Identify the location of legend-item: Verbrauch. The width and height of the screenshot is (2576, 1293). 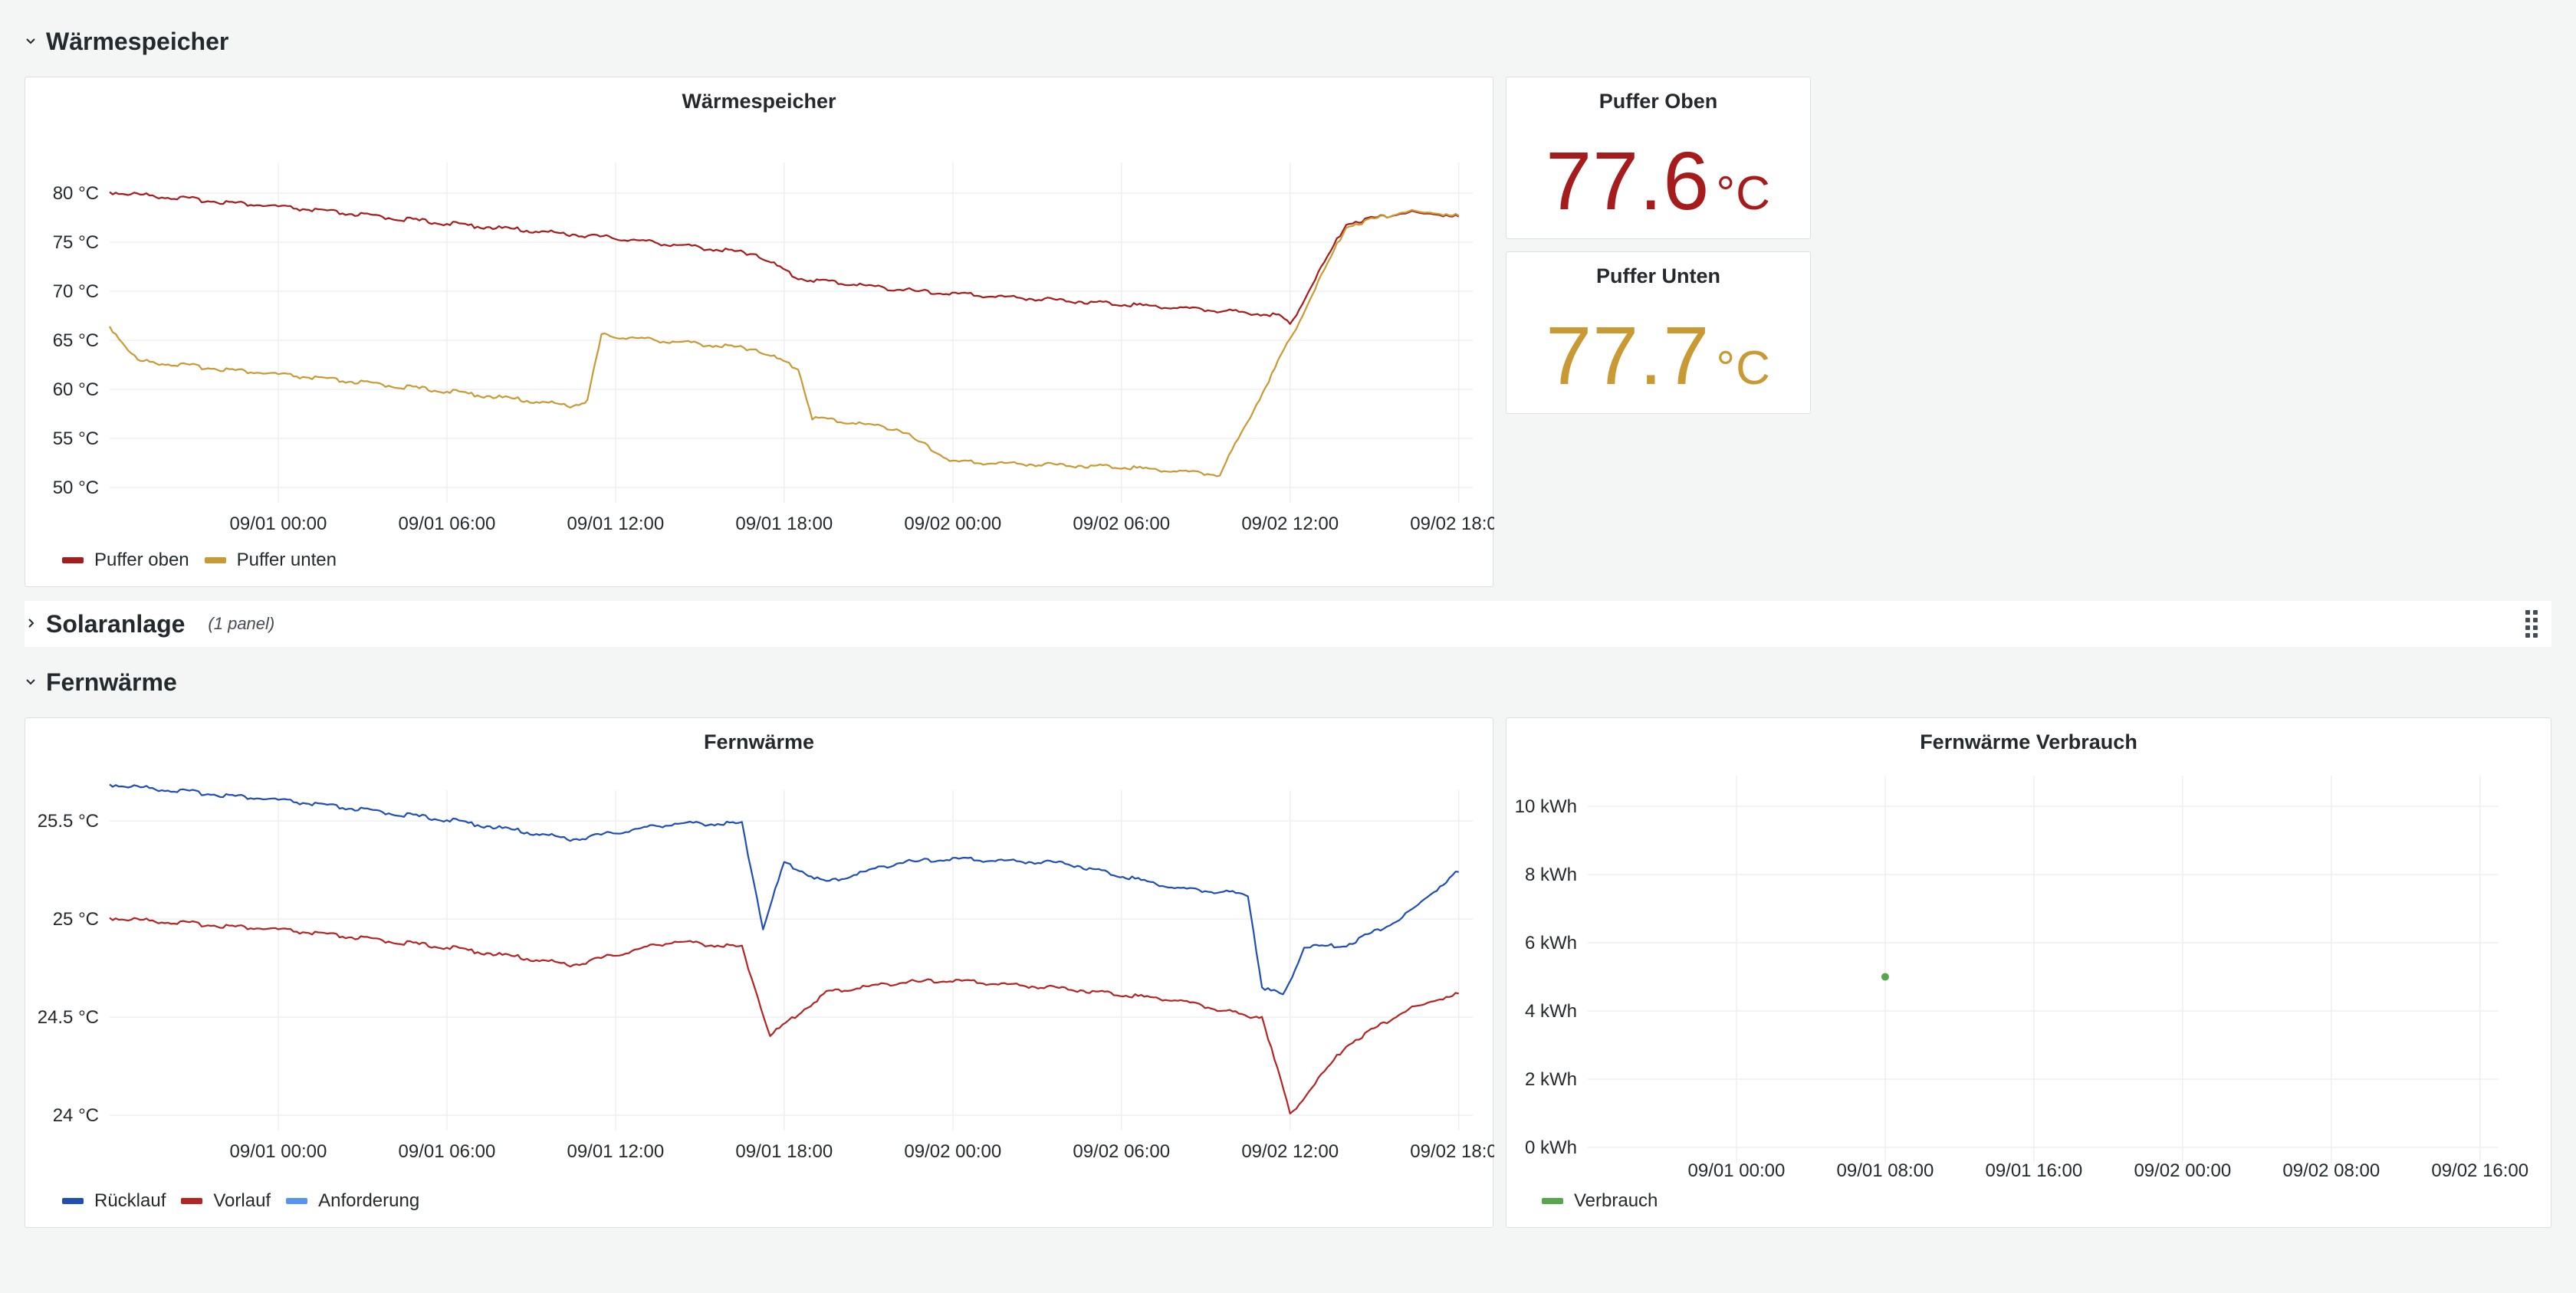
(1600, 1201).